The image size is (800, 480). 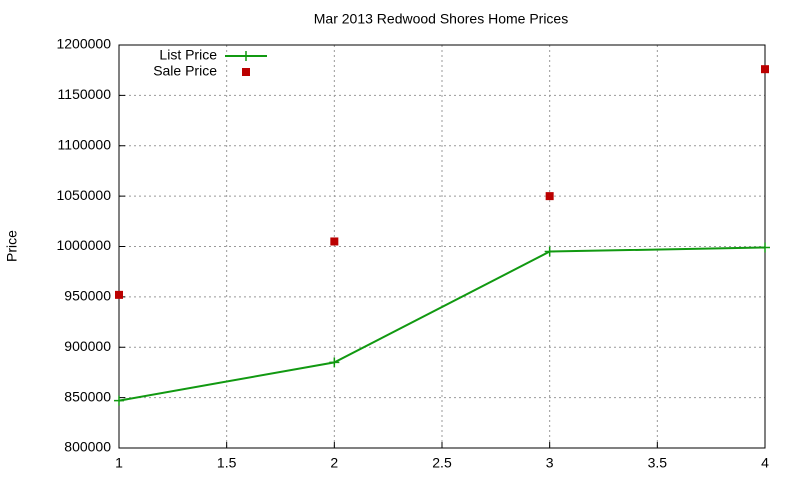 What do you see at coordinates (227, 463) in the screenshot?
I see `x-tick-label: 1.5` at bounding box center [227, 463].